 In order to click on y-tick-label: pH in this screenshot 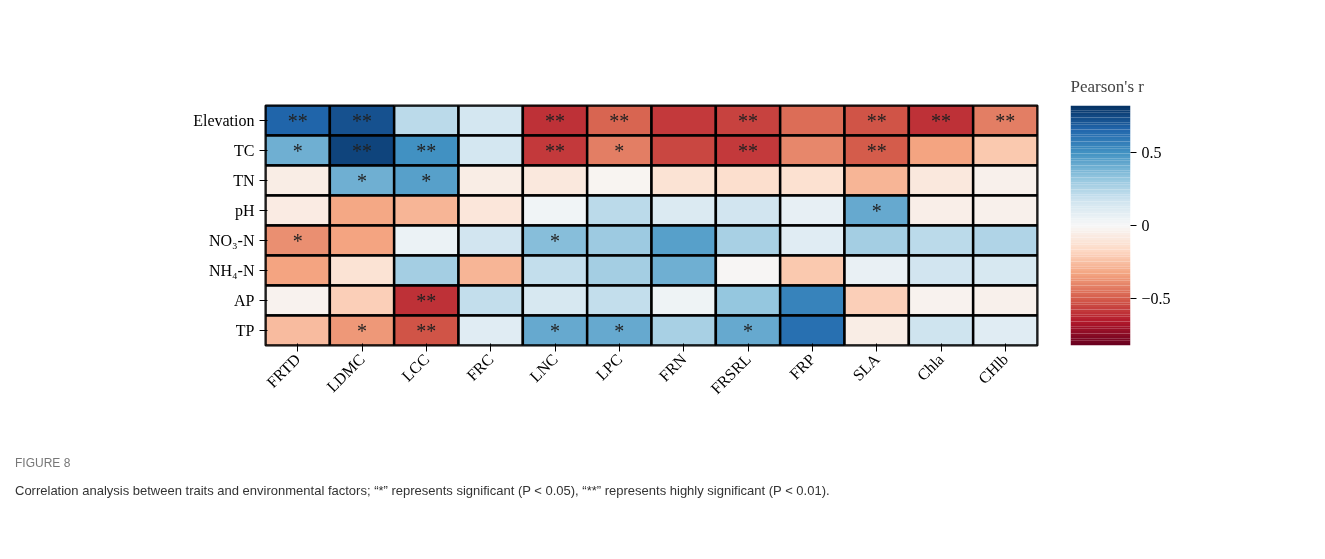, I will do `click(244, 211)`.